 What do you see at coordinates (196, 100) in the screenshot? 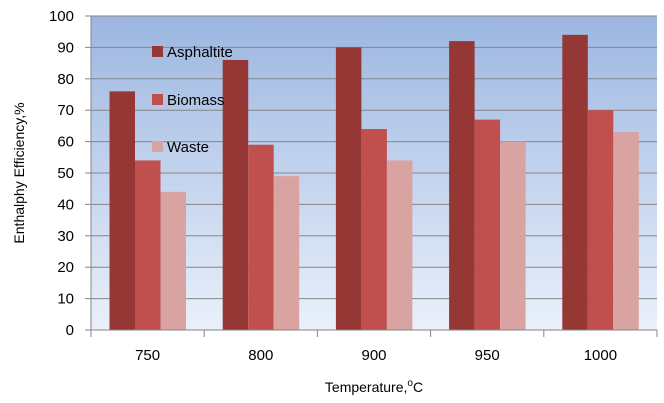
I see `legend-label-biomass: Biomass` at bounding box center [196, 100].